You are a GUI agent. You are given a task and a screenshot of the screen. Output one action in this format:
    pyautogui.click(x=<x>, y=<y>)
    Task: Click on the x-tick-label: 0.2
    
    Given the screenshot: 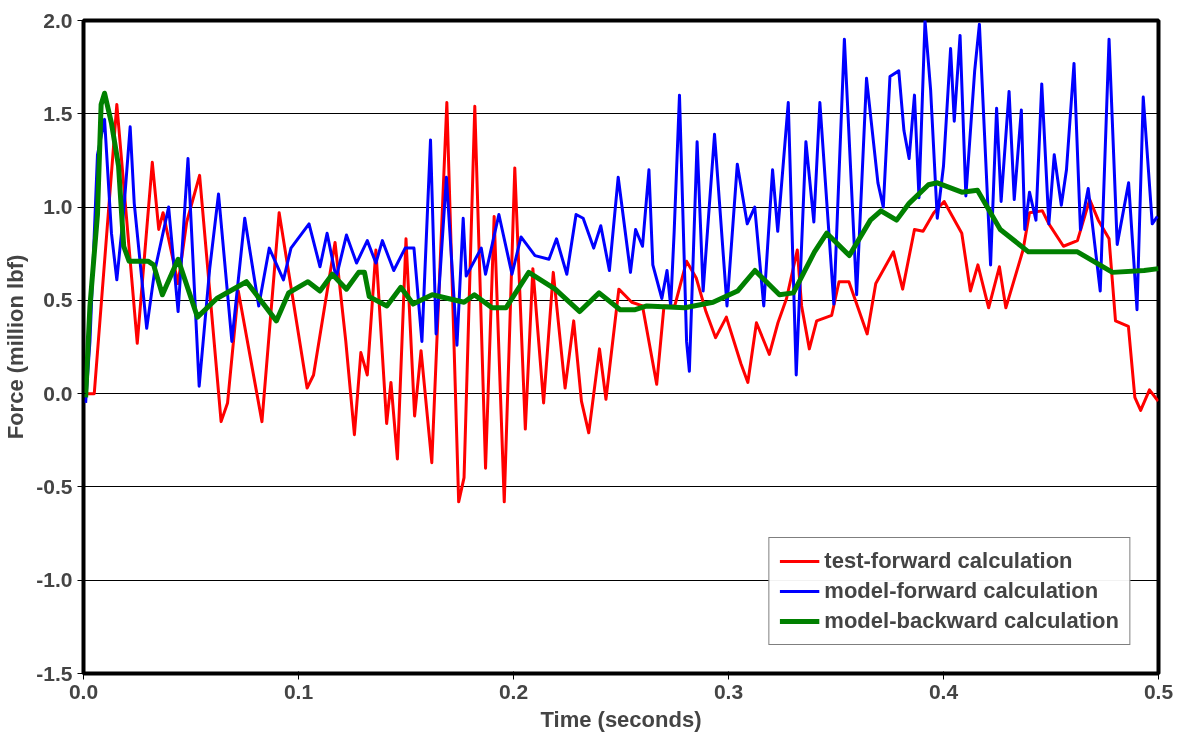 What is the action you would take?
    pyautogui.click(x=513, y=691)
    